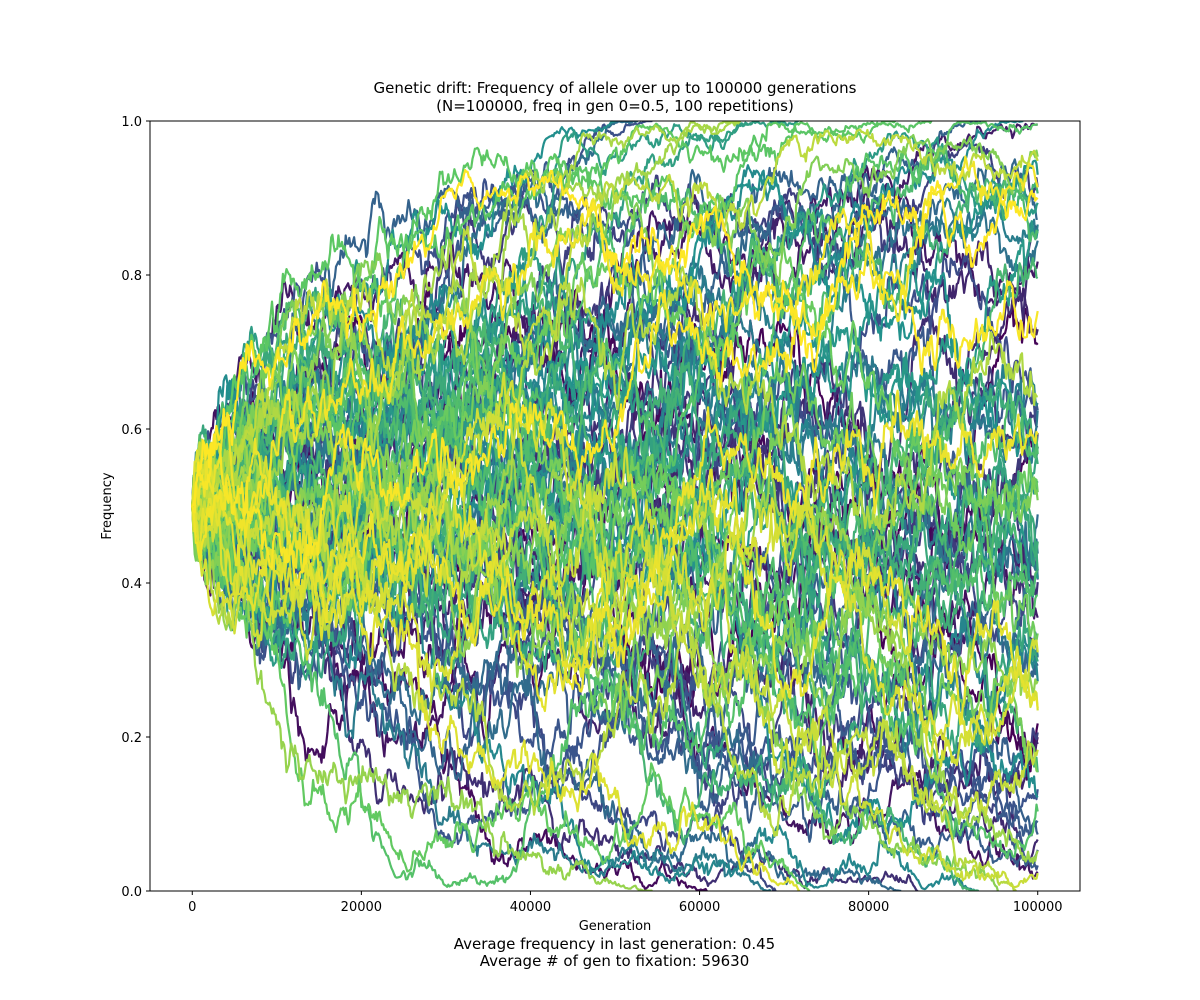 The image size is (1200, 1000). I want to click on y-tick-label: 0.4, so click(131, 584).